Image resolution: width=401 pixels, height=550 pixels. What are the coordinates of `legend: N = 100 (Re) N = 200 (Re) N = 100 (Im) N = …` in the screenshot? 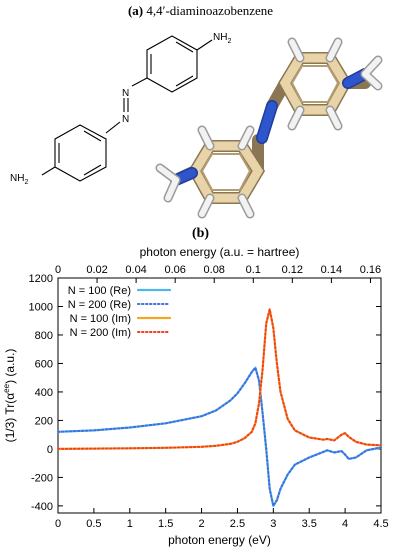 It's located at (120, 312).